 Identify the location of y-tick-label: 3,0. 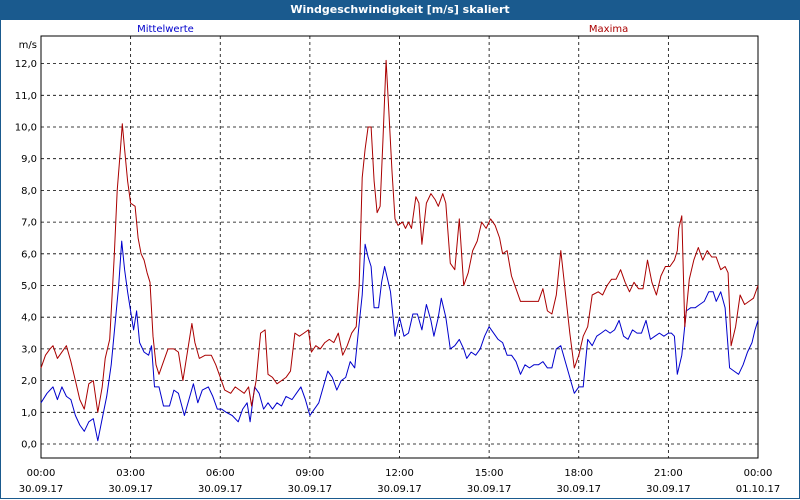
(29, 349).